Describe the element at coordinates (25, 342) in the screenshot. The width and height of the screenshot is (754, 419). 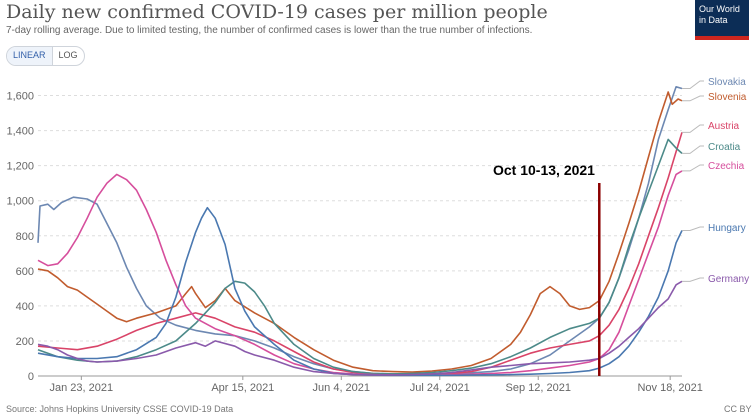
I see `y-tick-label: 200` at that location.